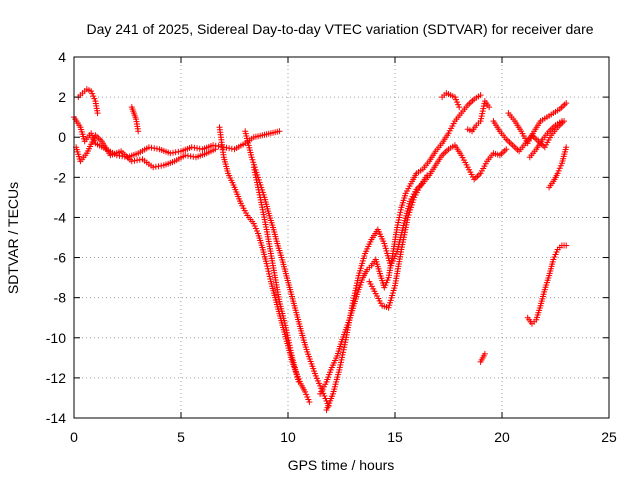 The image size is (640, 480). What do you see at coordinates (502, 437) in the screenshot?
I see `x-tick-label: 20` at bounding box center [502, 437].